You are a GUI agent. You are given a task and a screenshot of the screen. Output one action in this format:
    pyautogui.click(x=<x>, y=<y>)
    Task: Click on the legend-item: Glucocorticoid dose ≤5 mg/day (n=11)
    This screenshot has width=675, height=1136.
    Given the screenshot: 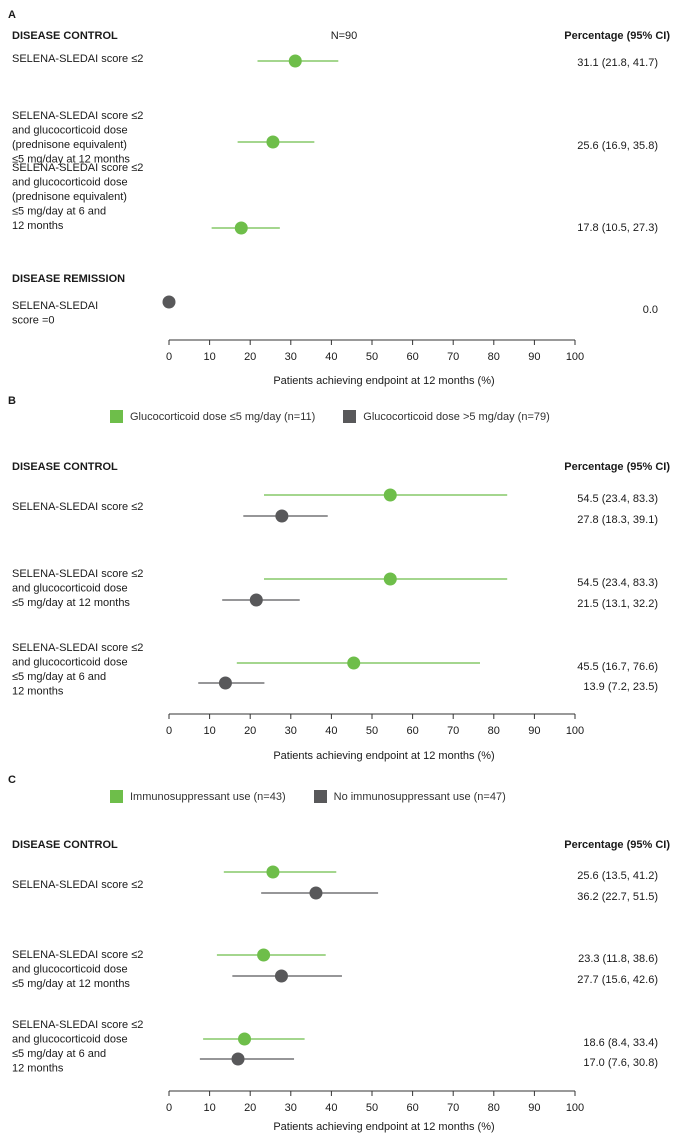 What is the action you would take?
    pyautogui.click(x=212, y=416)
    